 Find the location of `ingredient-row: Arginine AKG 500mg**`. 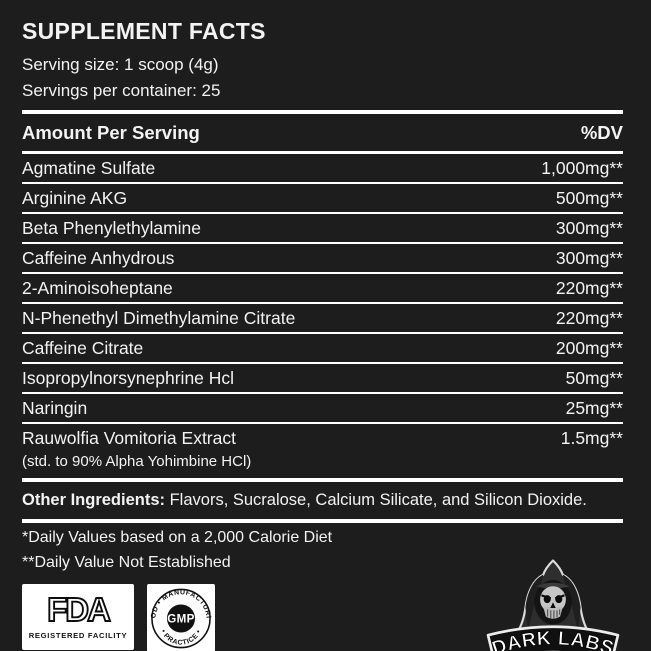

ingredient-row: Arginine AKG 500mg** is located at coordinates (322, 199).